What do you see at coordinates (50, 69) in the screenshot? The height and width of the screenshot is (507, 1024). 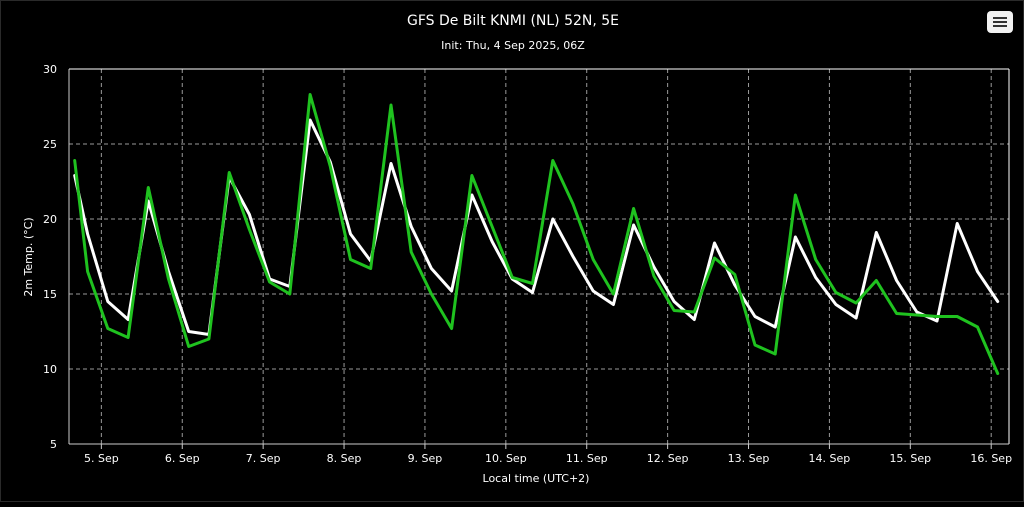 I see `y-tick-label: 30` at bounding box center [50, 69].